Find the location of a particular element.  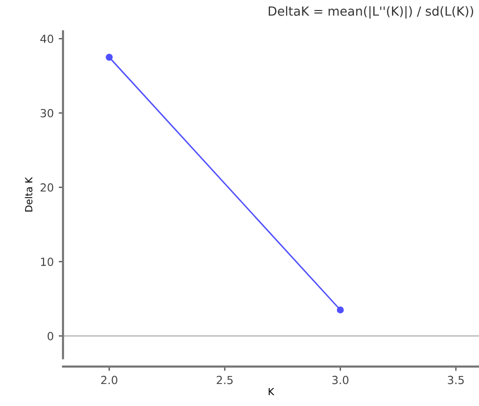

y-tick-label: 10 is located at coordinates (47, 262).